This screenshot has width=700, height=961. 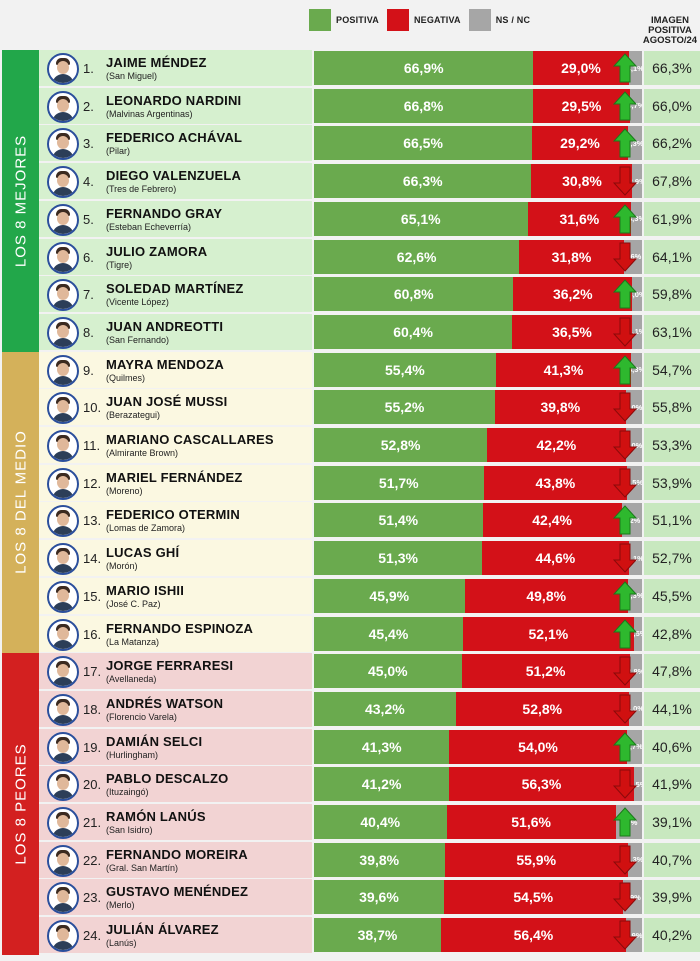 I want to click on name-cell: 4. DIEGO VALENZUELA (Tres de Febrero), so click(x=175, y=181).